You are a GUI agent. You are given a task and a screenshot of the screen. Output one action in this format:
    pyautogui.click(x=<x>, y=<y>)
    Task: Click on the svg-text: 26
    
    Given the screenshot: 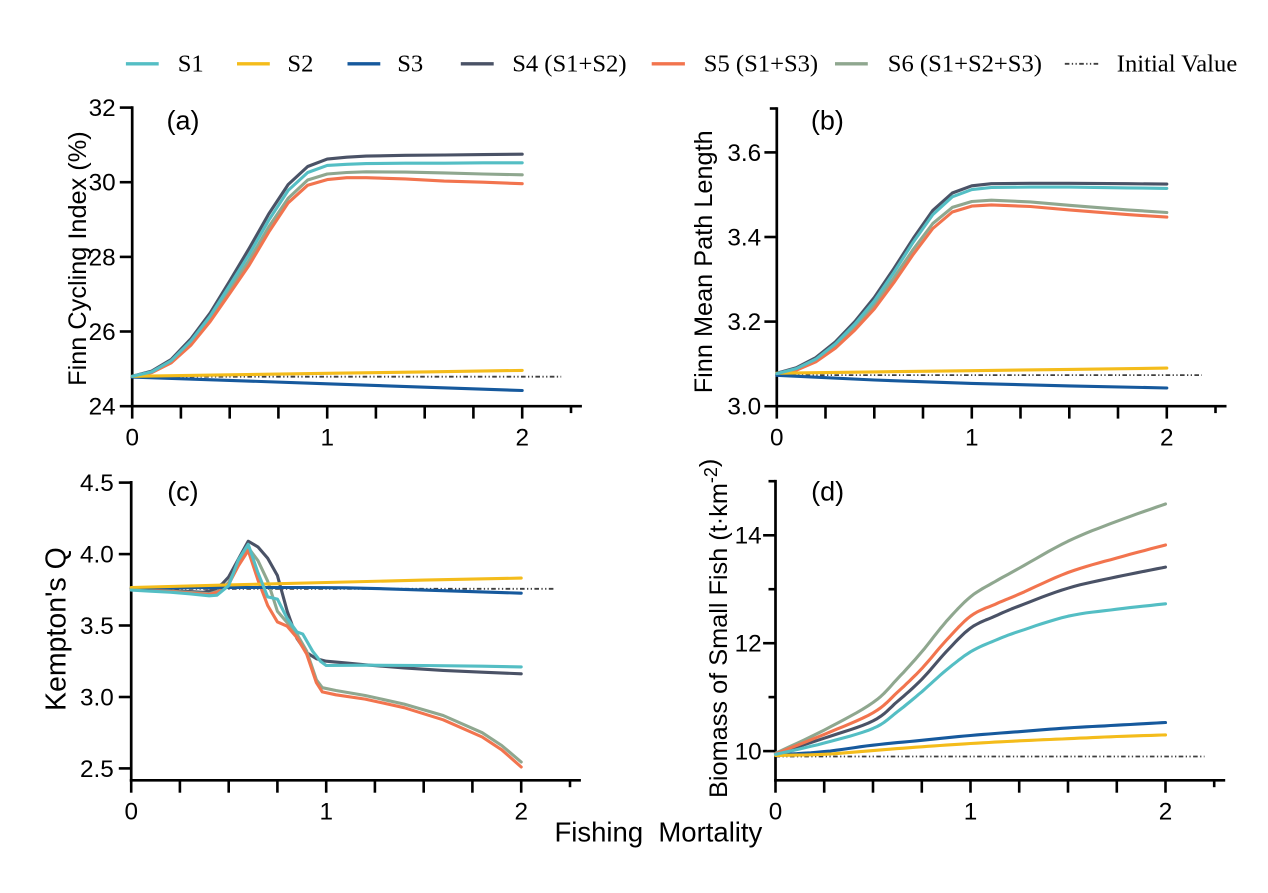 What is the action you would take?
    pyautogui.click(x=102, y=332)
    